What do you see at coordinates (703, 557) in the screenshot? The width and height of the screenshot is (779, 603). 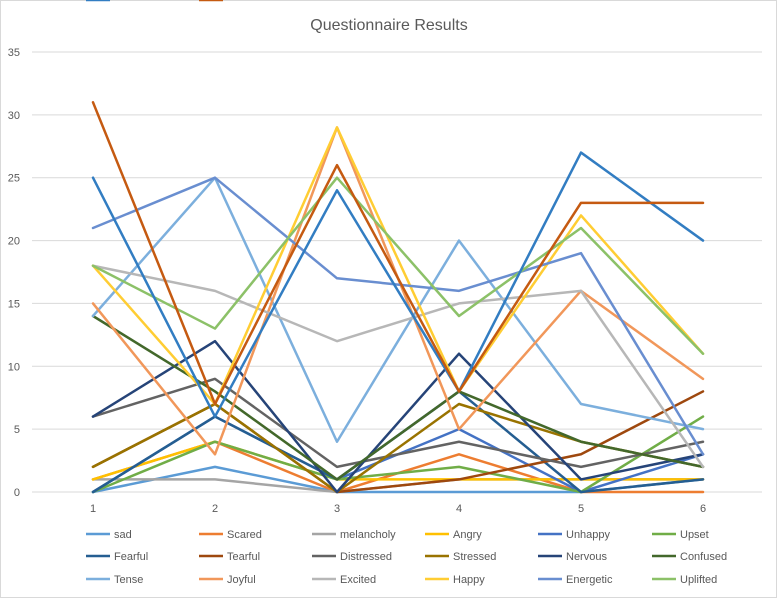 I see `legend-label: Confused` at bounding box center [703, 557].